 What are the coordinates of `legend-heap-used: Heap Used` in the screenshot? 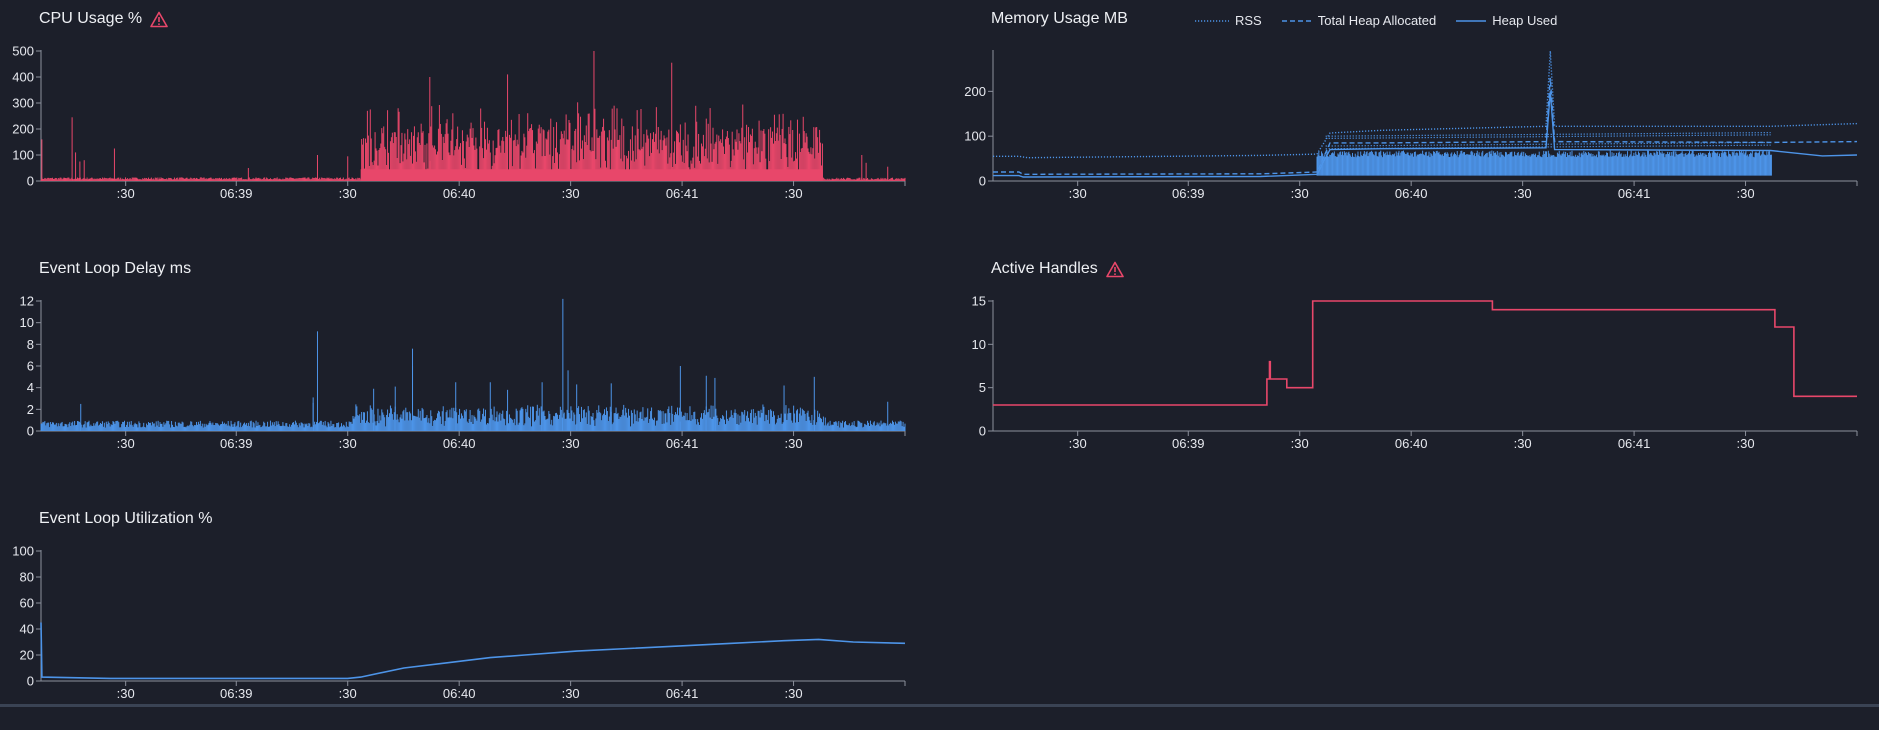 It's located at (1506, 20).